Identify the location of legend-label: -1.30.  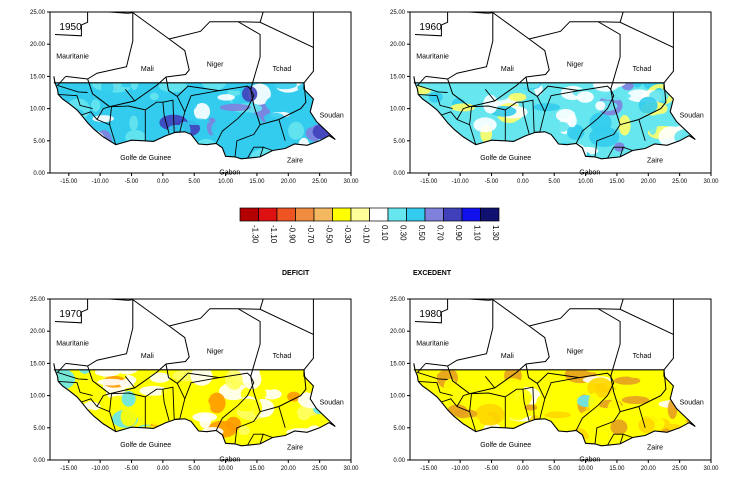
(254, 234).